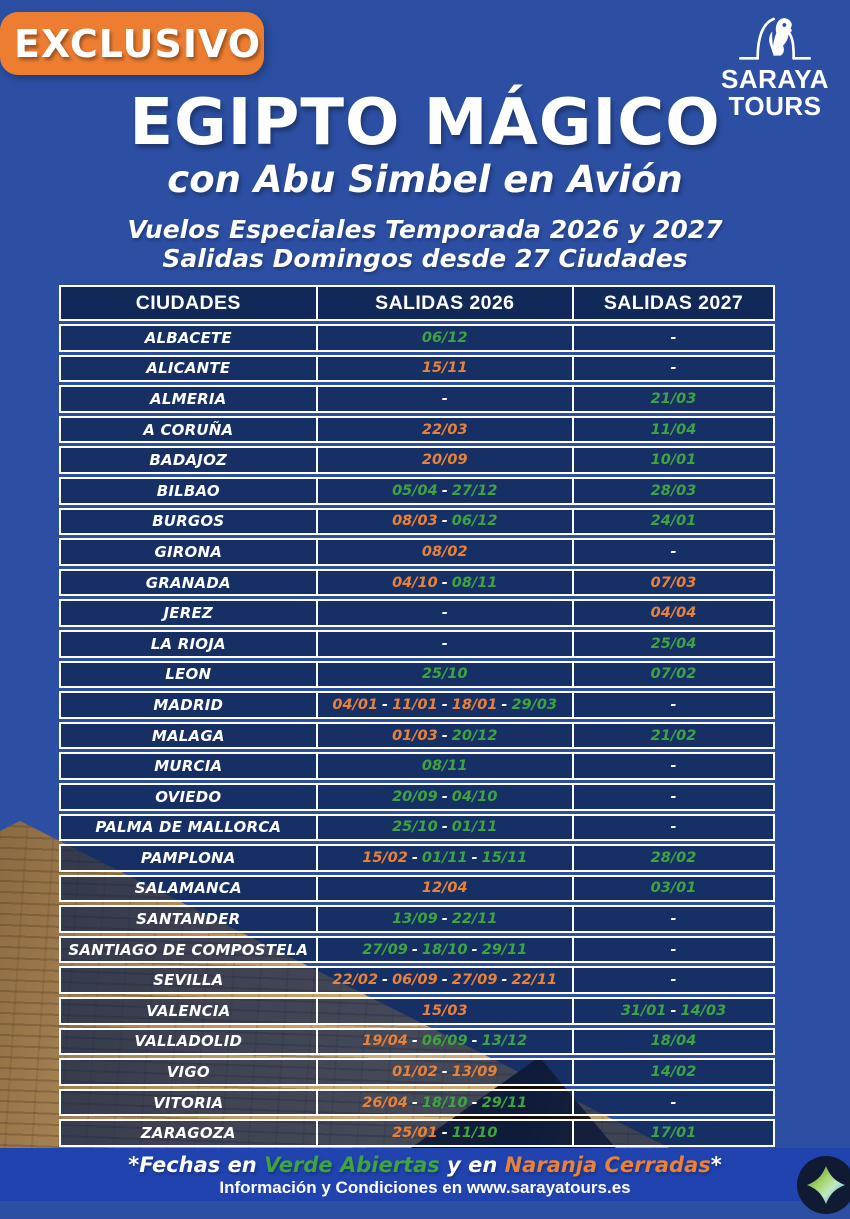 The height and width of the screenshot is (1219, 850). I want to click on city-cell: GRANADA, so click(188, 582).